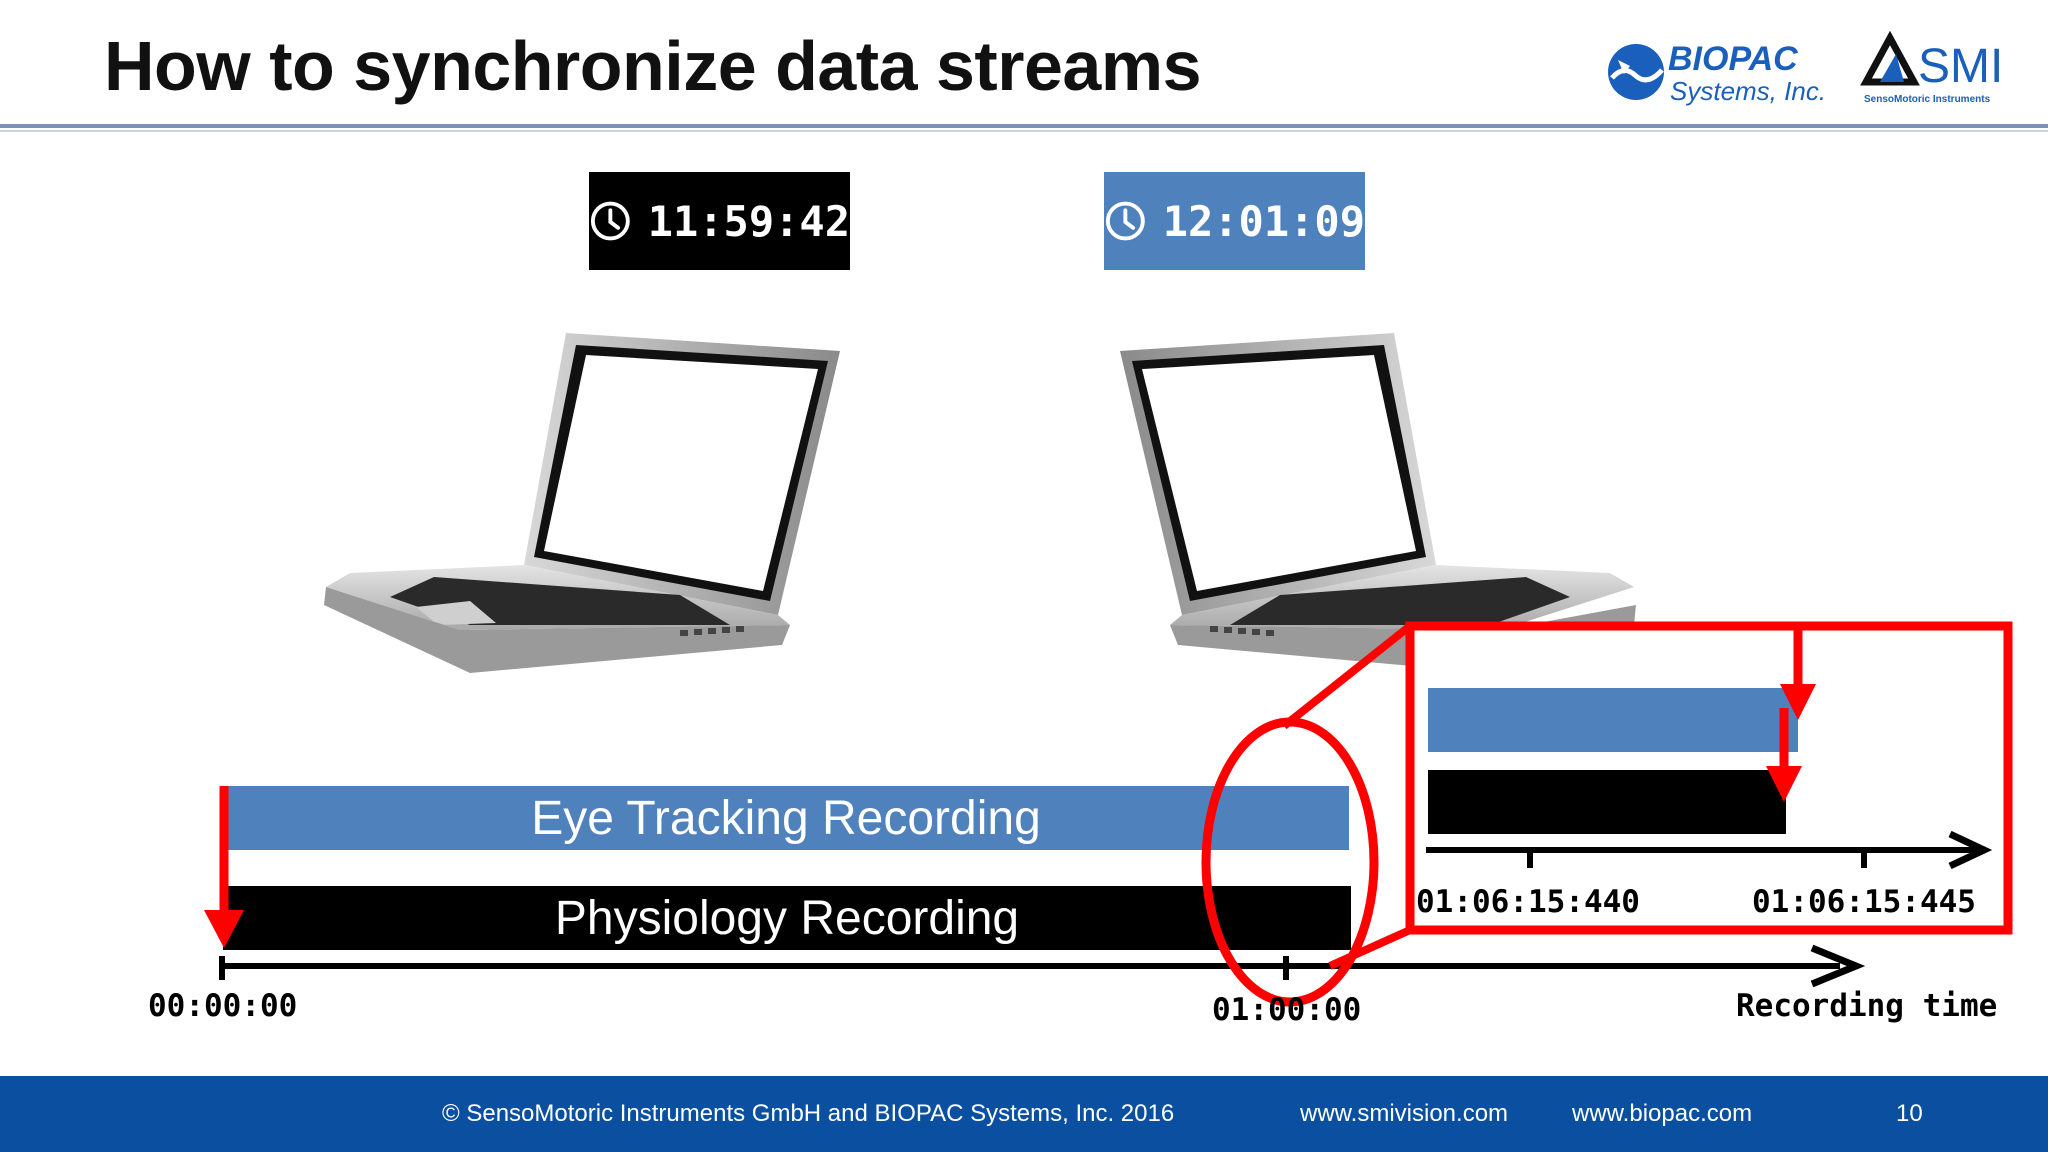  Describe the element at coordinates (1662, 1113) in the screenshot. I see `footer-link-biopac: www.biopac.com` at that location.